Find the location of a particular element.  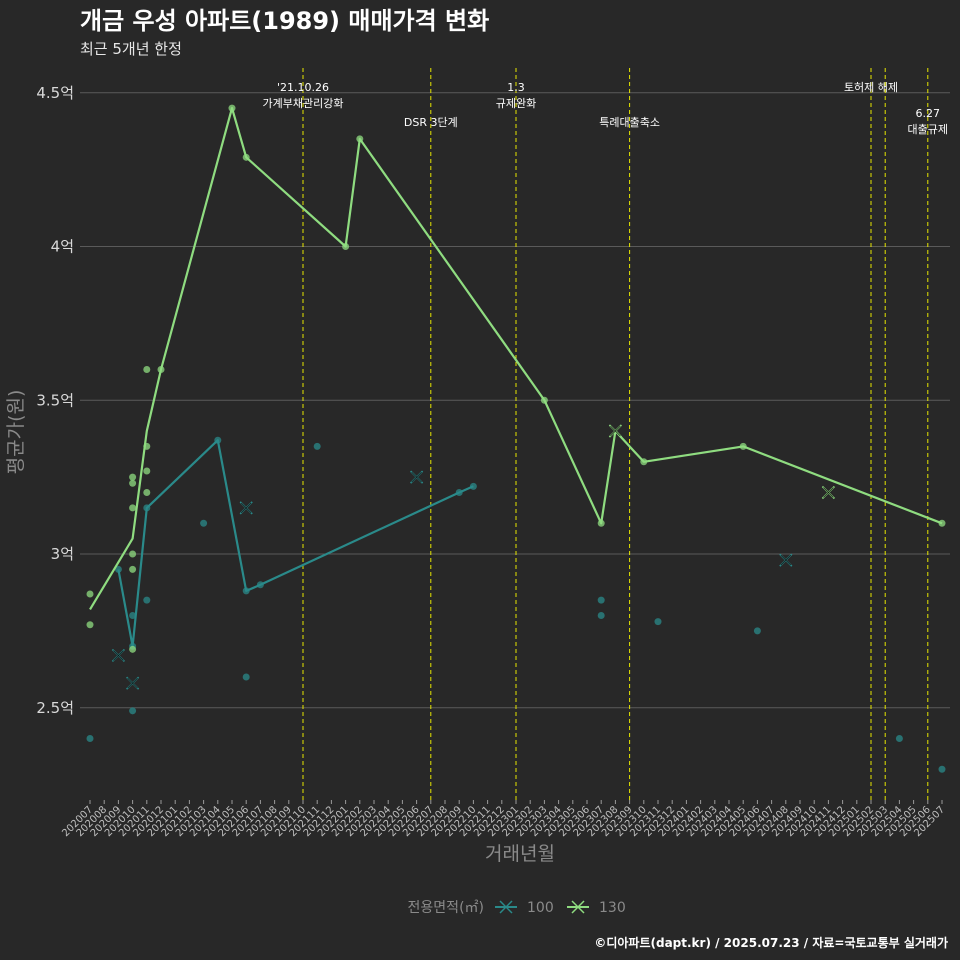

y-axis-ticks: 2.5억 3억 3.5억 4억 4.5억 is located at coordinates (55, 400).